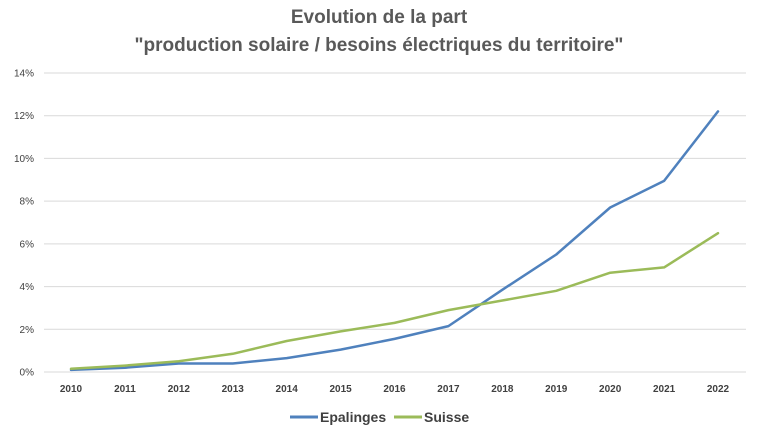 Image resolution: width=758 pixels, height=433 pixels. I want to click on x-tick-label: 2016, so click(394, 389).